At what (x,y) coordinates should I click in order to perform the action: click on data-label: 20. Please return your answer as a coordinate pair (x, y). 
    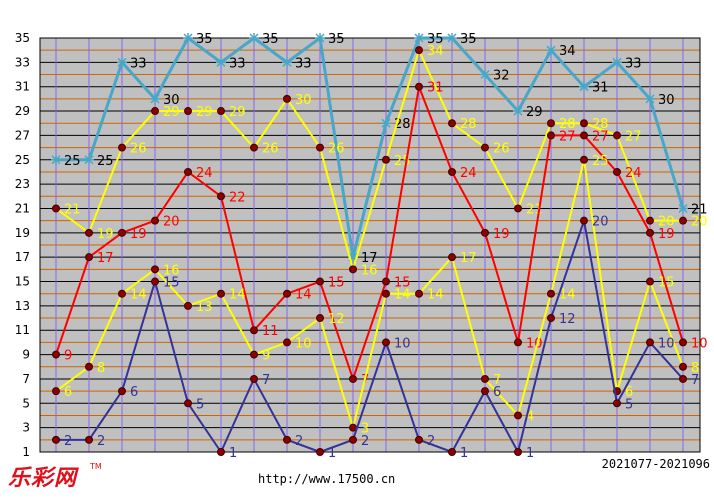
    Looking at the image, I should click on (699, 222).